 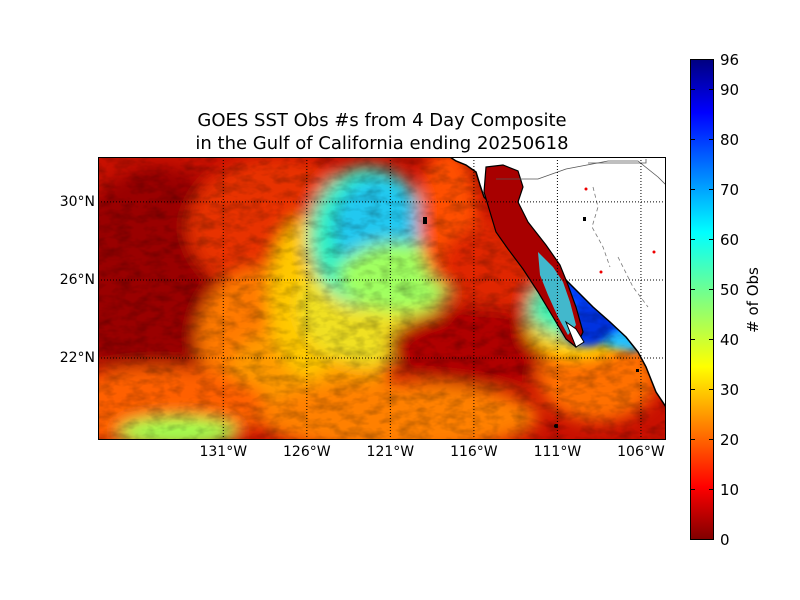 What do you see at coordinates (390, 452) in the screenshot?
I see `lon-tick-label: 121°W` at bounding box center [390, 452].